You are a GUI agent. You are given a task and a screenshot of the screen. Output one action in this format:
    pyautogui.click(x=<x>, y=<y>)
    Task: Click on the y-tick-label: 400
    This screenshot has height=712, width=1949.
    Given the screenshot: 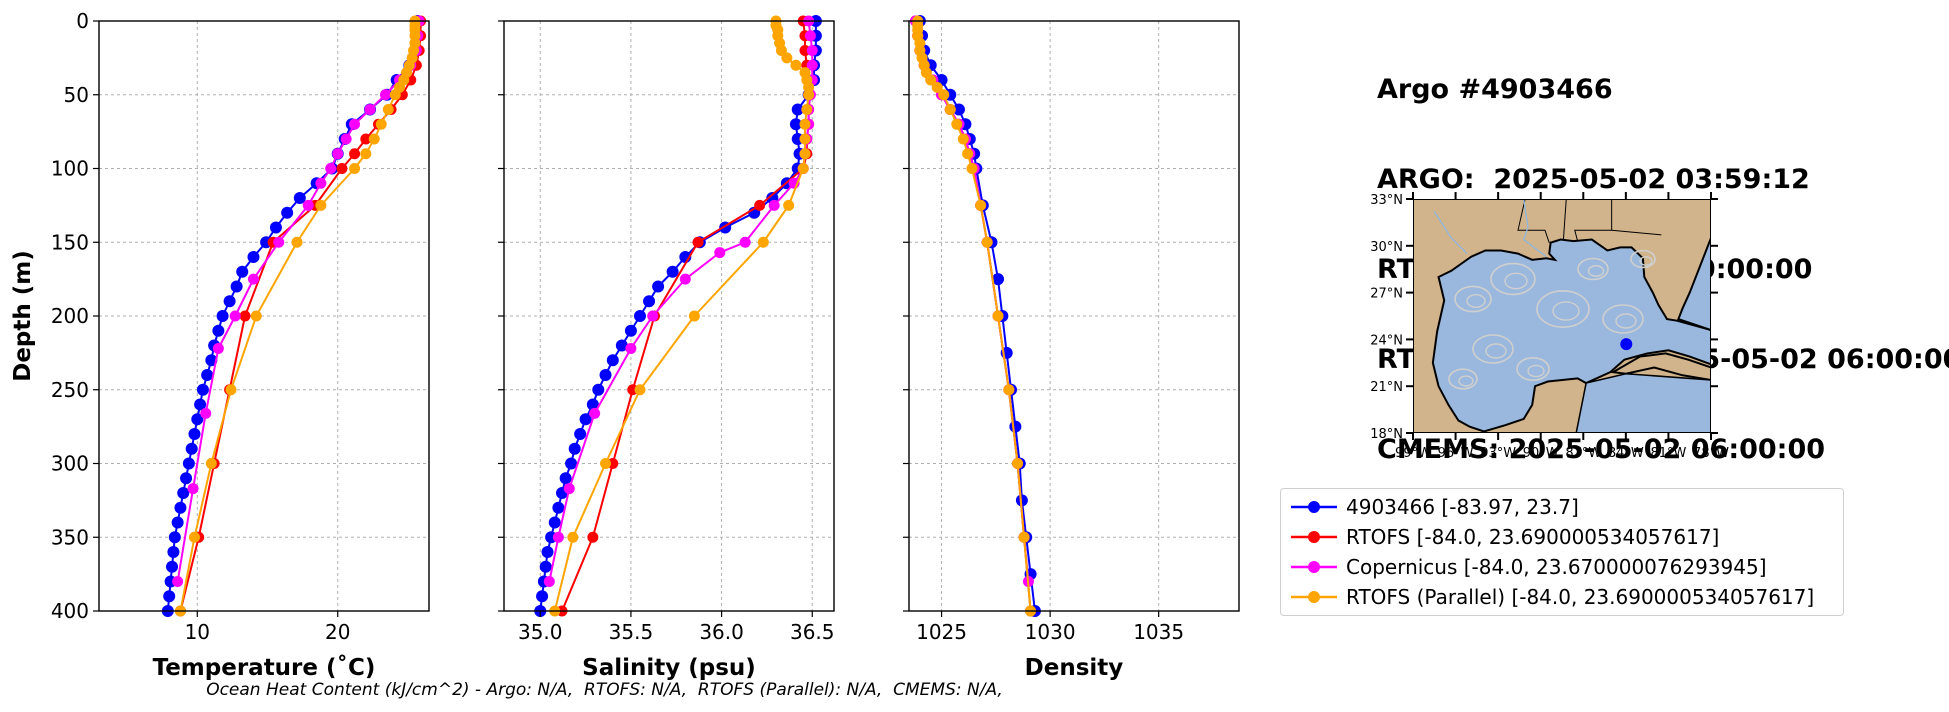 What is the action you would take?
    pyautogui.click(x=70, y=611)
    